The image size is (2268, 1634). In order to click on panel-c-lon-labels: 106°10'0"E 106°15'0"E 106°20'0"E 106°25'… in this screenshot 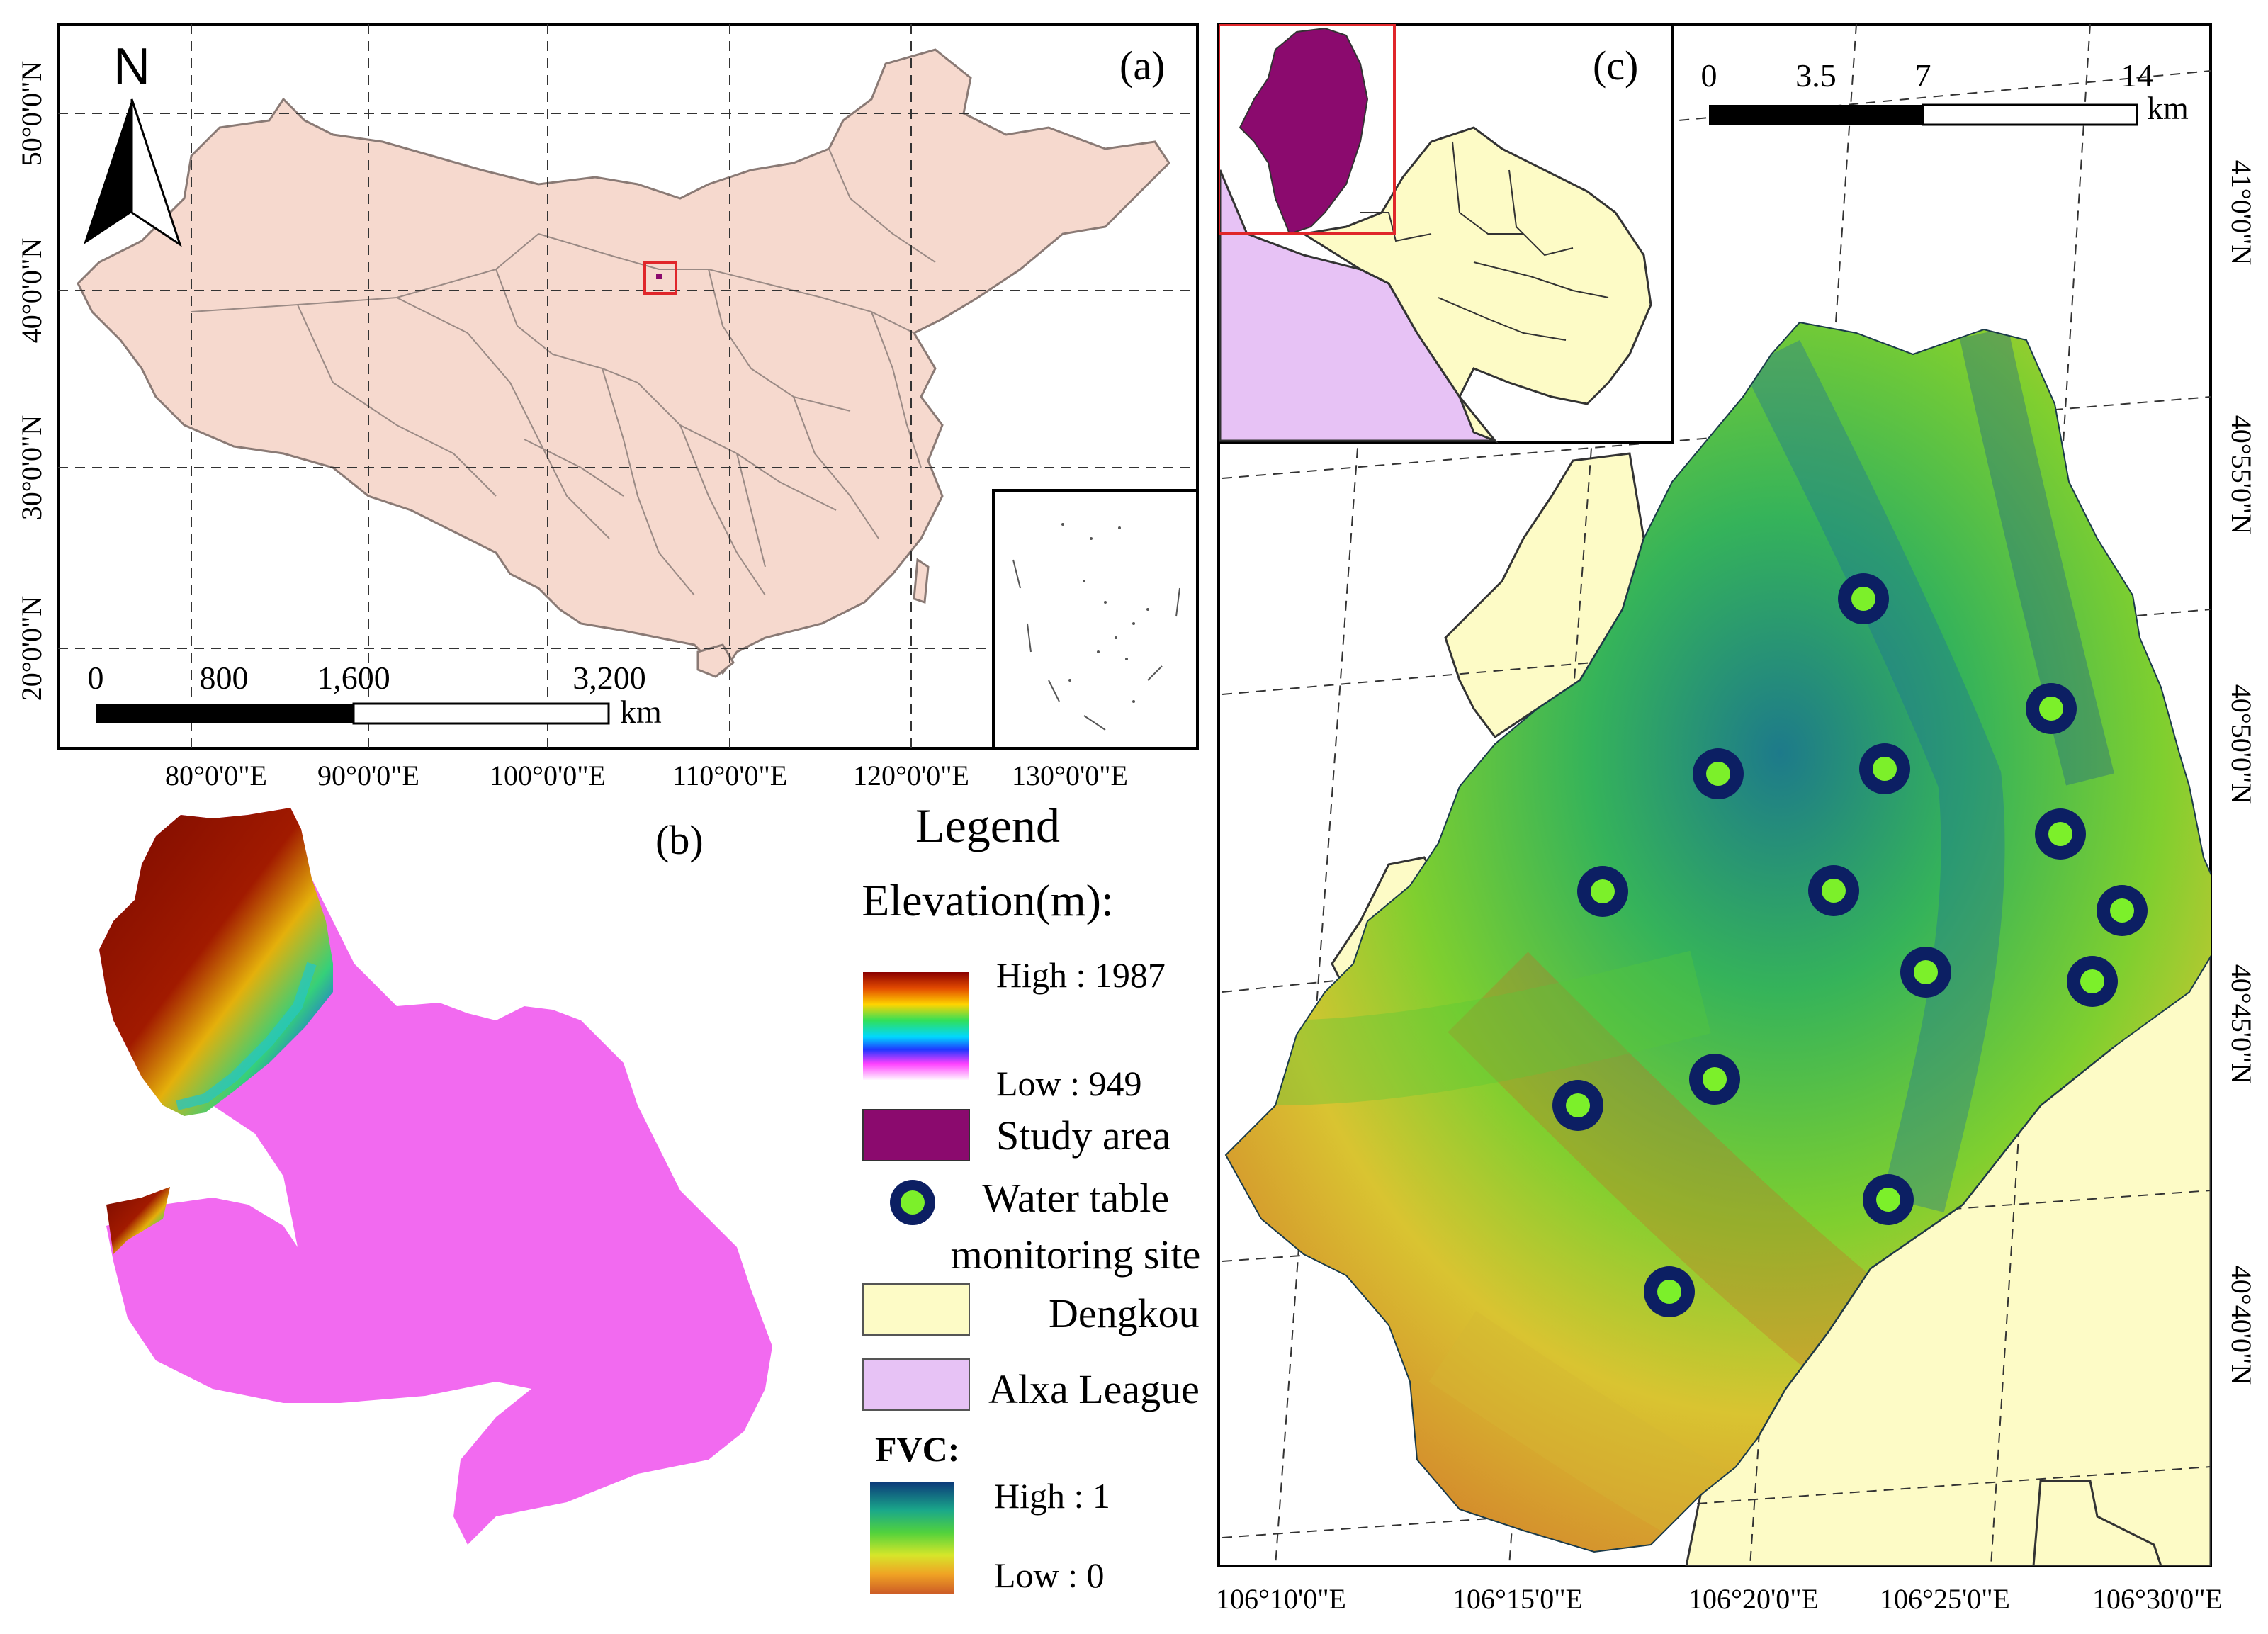, I will do `click(1719, 1599)`.